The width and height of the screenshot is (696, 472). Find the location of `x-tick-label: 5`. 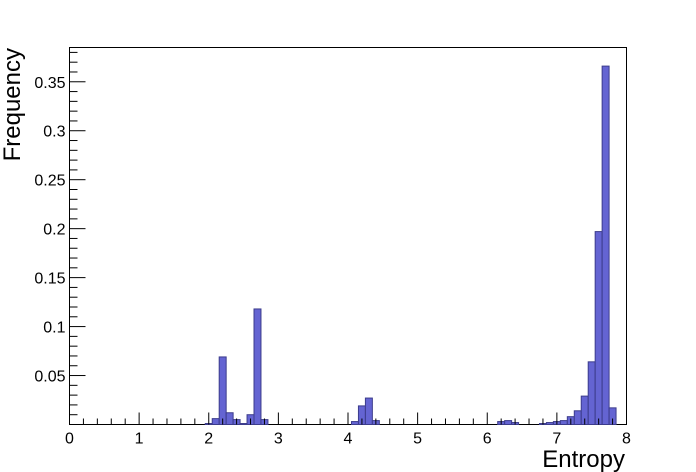

x-tick-label: 5 is located at coordinates (417, 439).